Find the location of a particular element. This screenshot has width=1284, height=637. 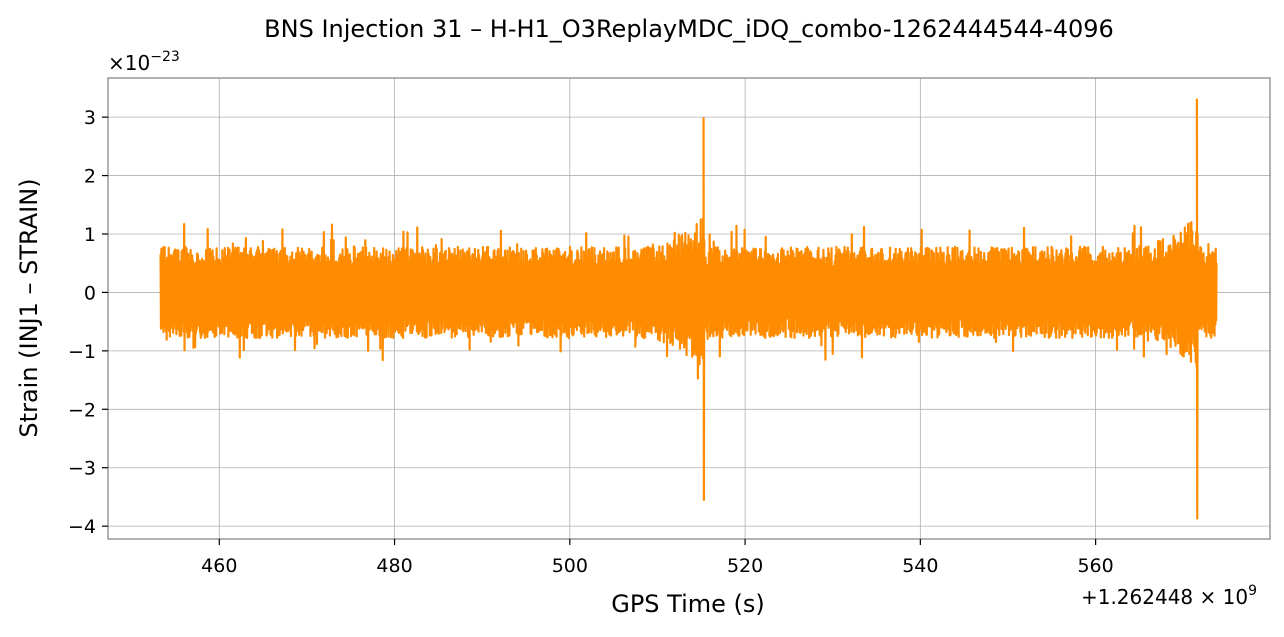

y-tick-label: −4 is located at coordinates (82, 527).